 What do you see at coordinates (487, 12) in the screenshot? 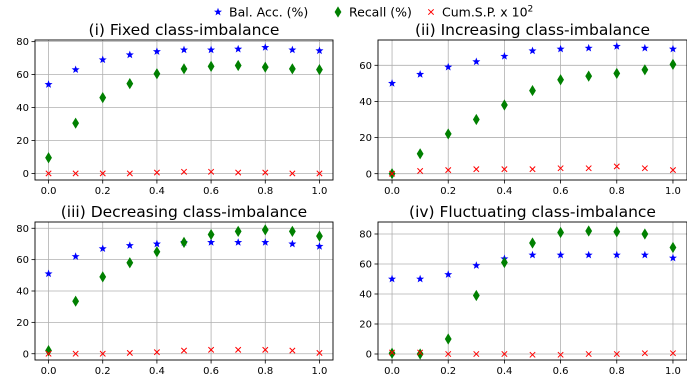
I see `legend-label-cum-sp: Cum.S.P. x 102` at bounding box center [487, 12].